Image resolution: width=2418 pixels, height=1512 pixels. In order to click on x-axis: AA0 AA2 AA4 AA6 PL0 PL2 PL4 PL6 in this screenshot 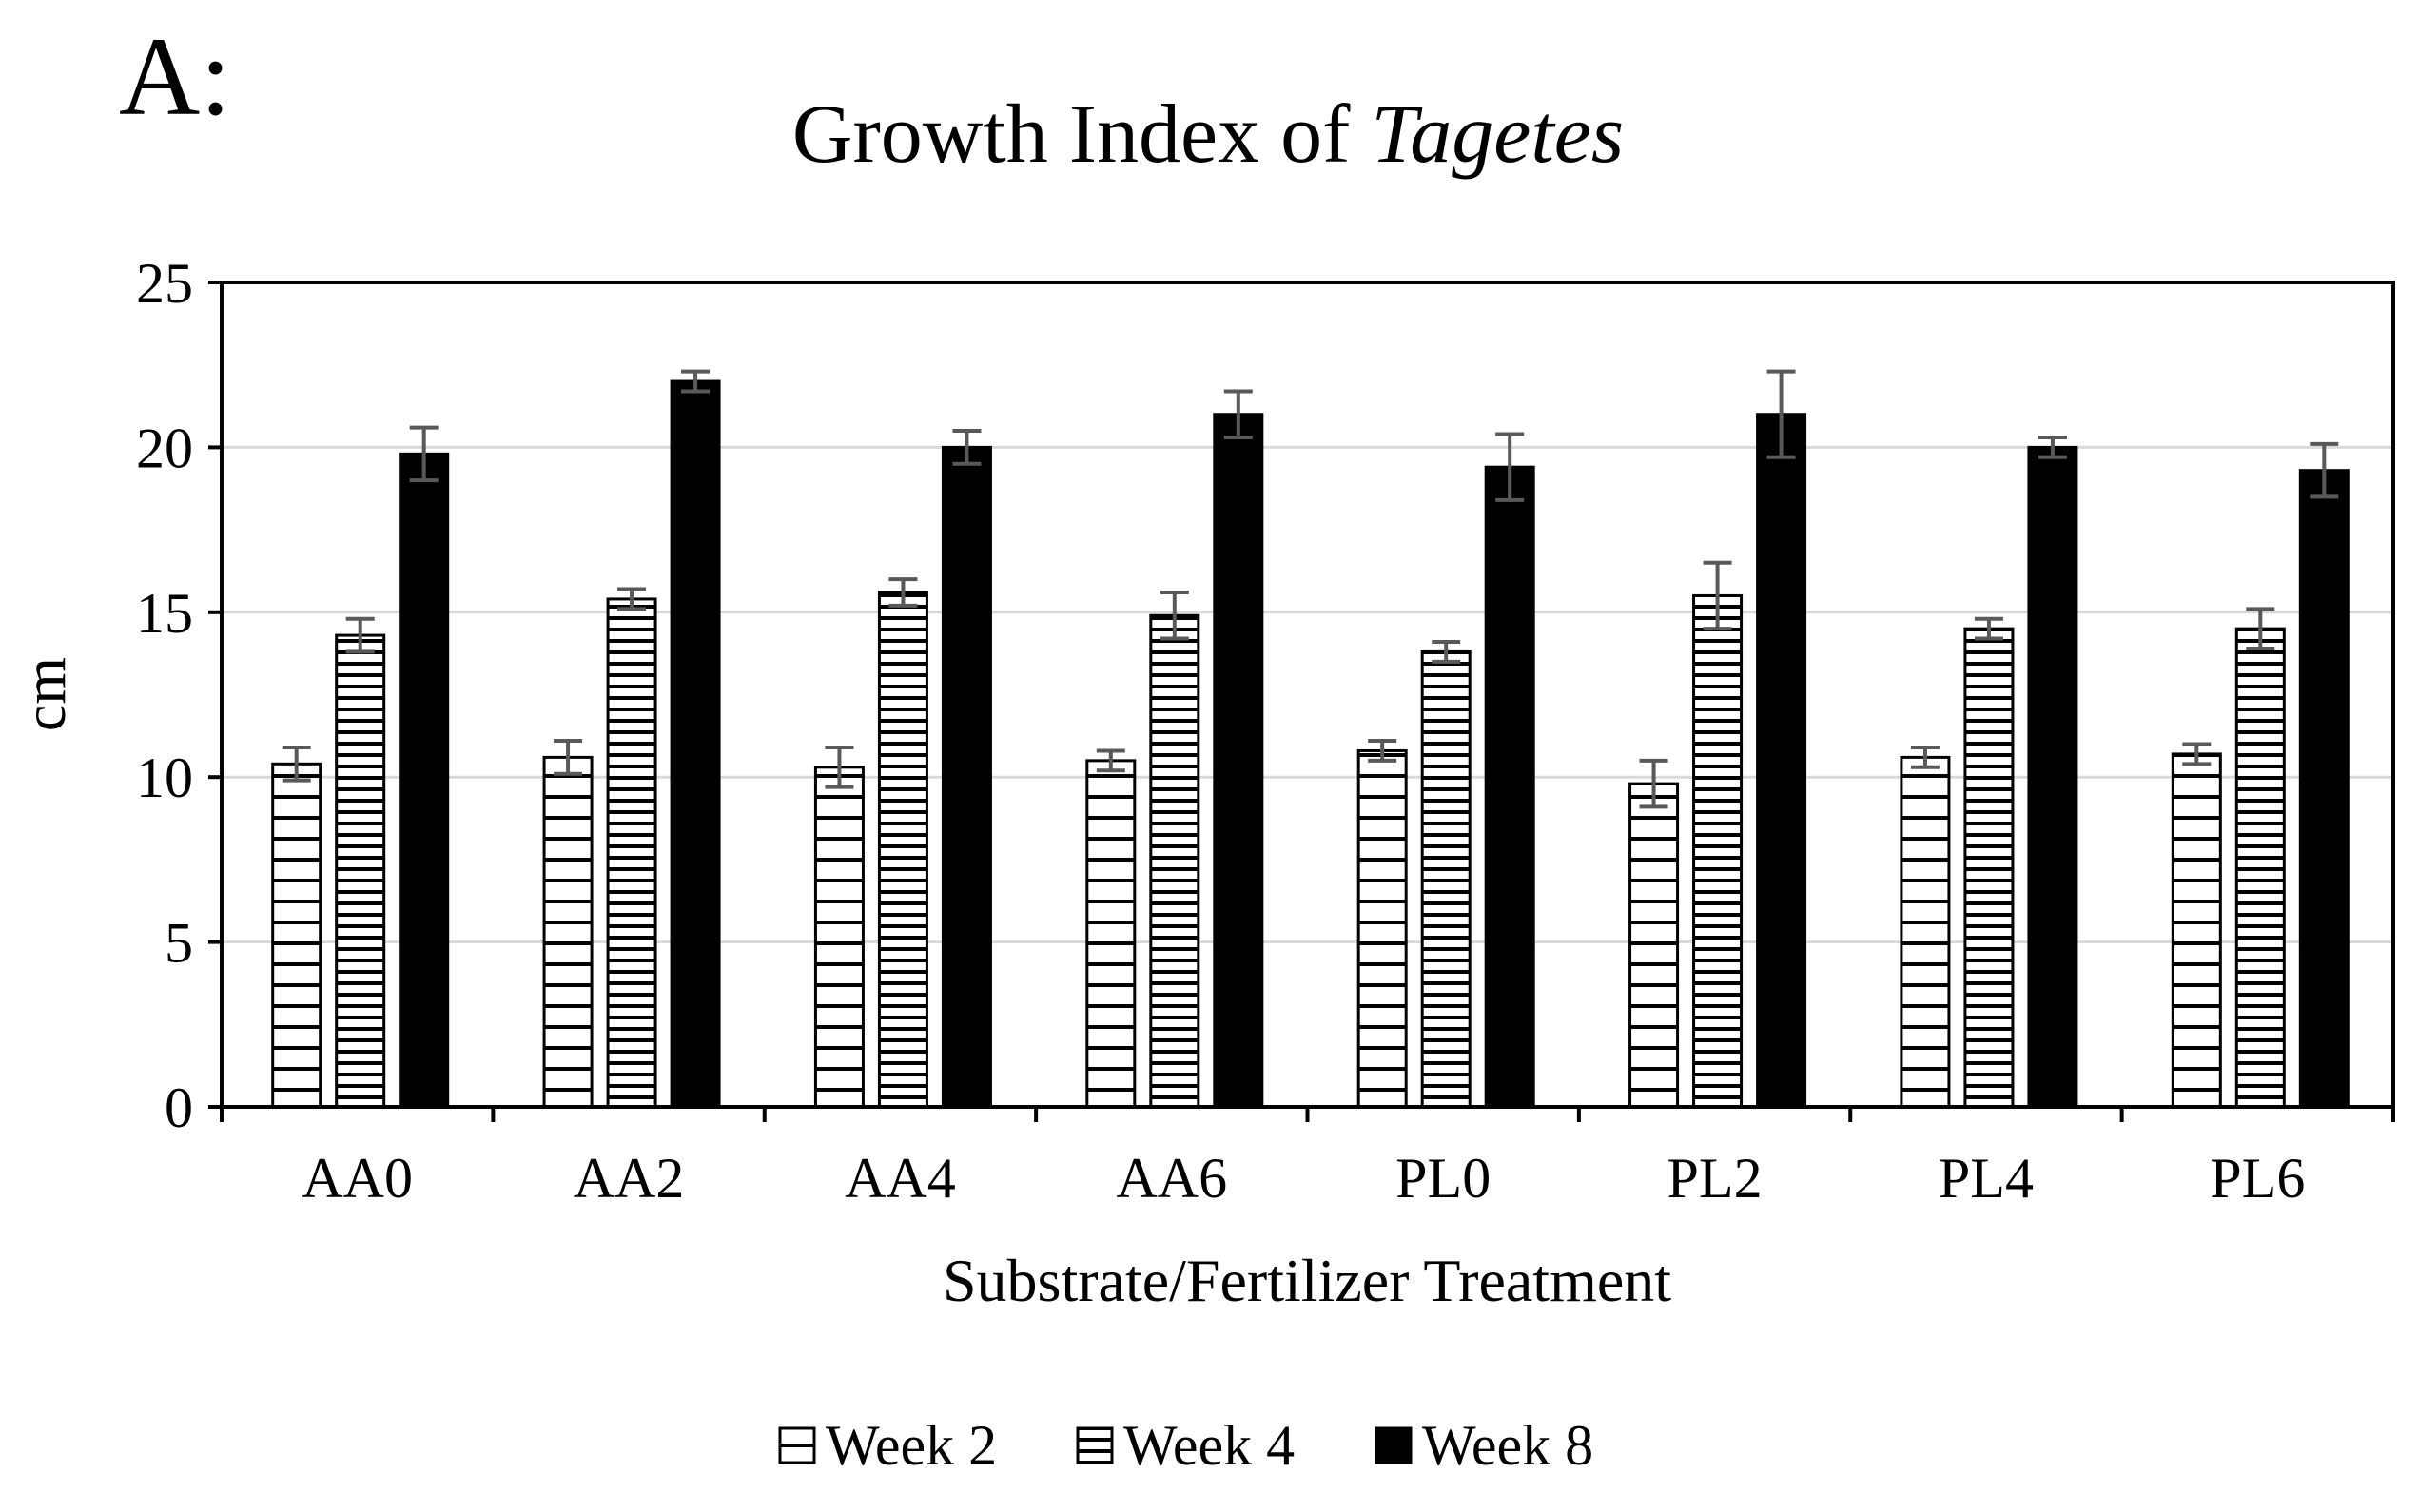, I will do `click(1307, 1158)`.